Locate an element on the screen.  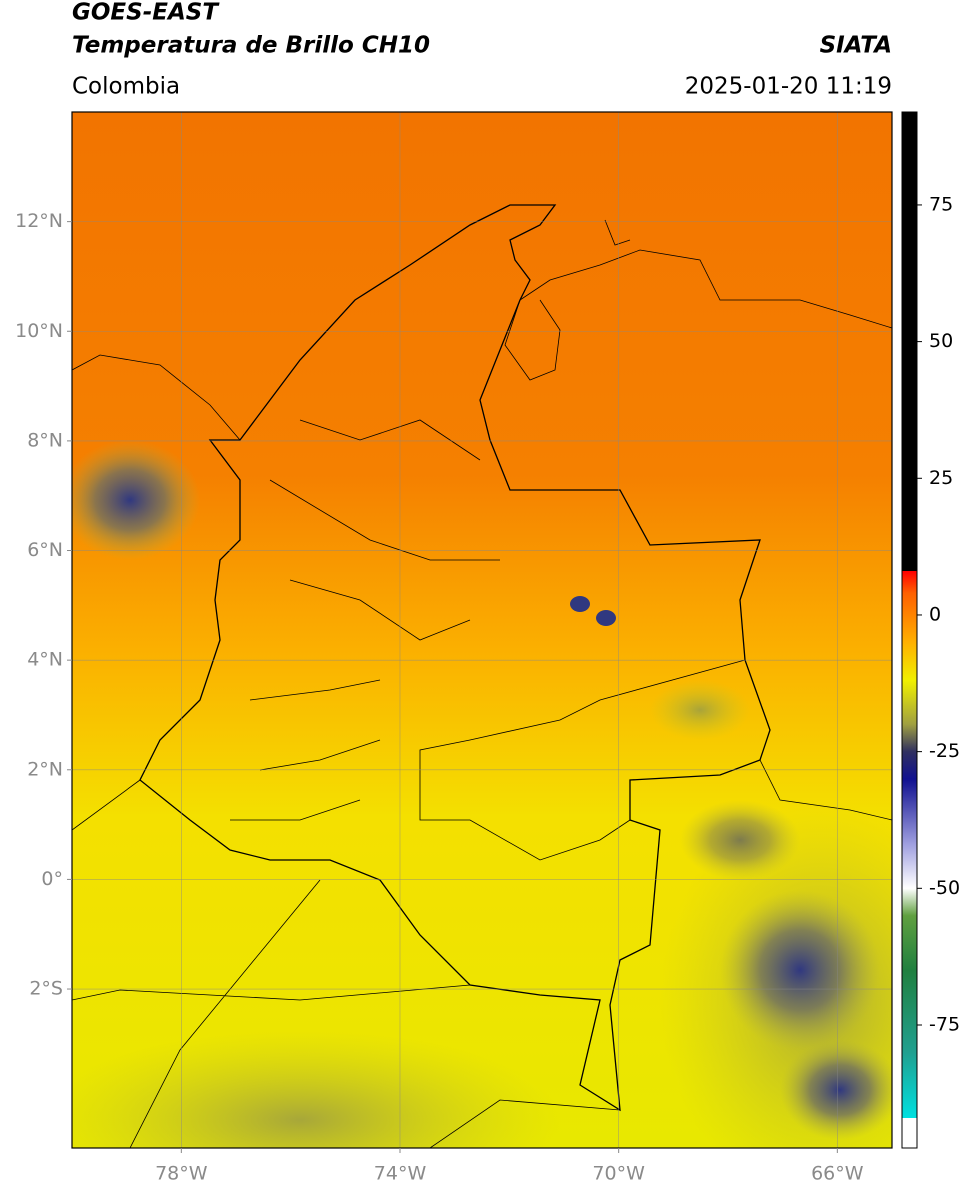
y-tick-label: 2°N is located at coordinates (45, 769).